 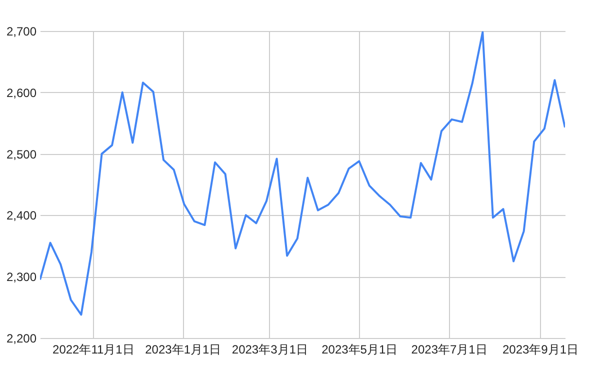 I want to click on y-tick-label: 2,300, so click(x=21, y=277).